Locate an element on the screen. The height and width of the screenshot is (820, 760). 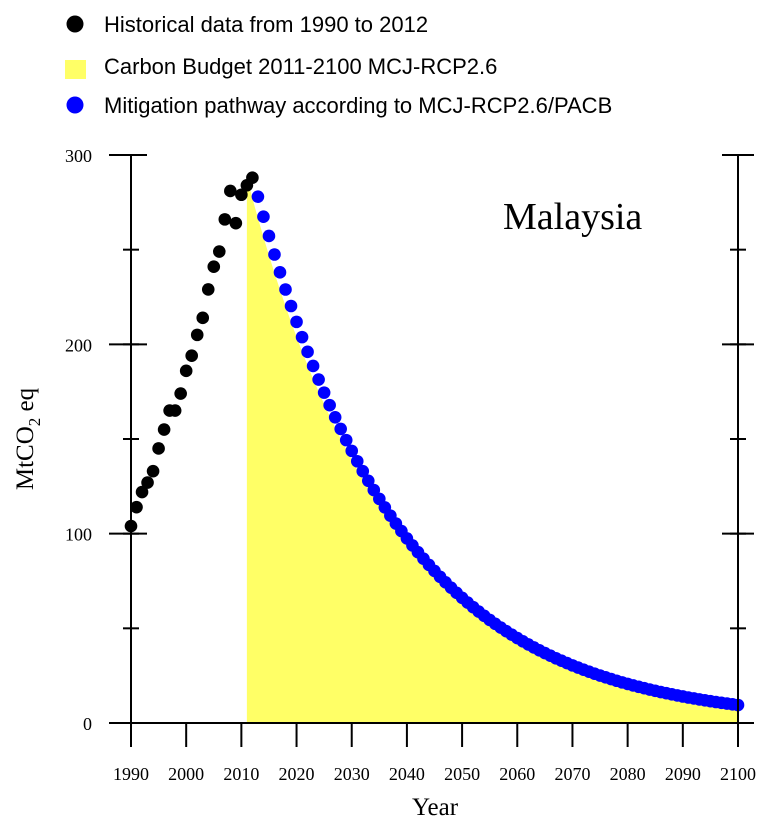
y-tick-label: 100 is located at coordinates (78, 535).